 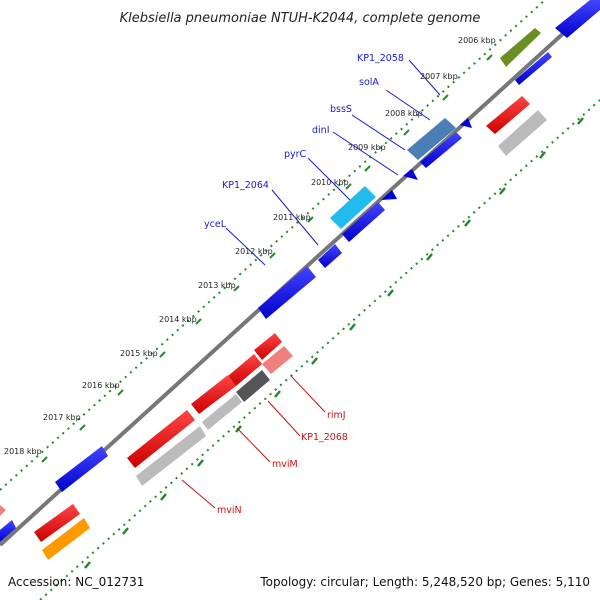 What do you see at coordinates (245, 185) in the screenshot?
I see `gene-label: KP1_2064` at bounding box center [245, 185].